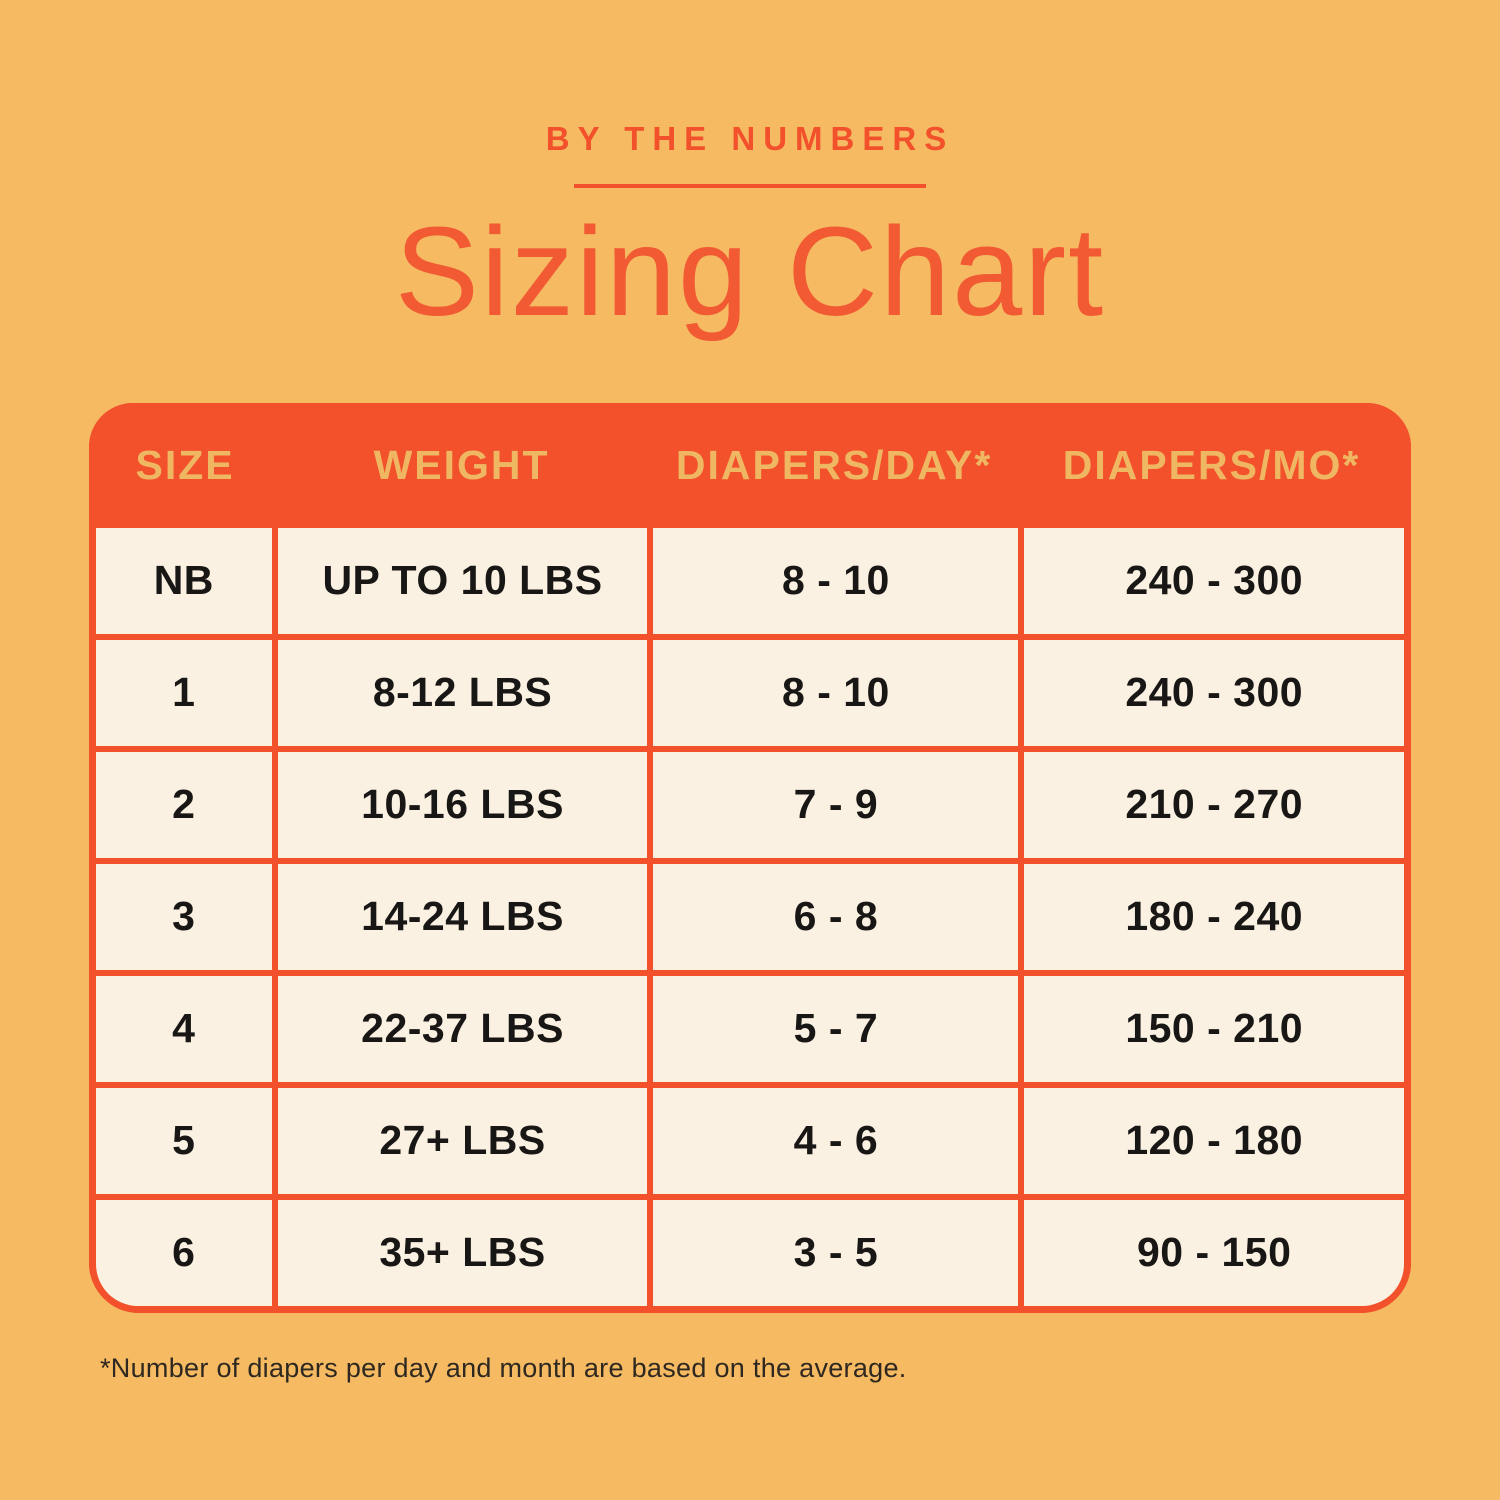 This screenshot has height=1500, width=1500. What do you see at coordinates (1214, 1140) in the screenshot?
I see `table-cell: 120 - 180` at bounding box center [1214, 1140].